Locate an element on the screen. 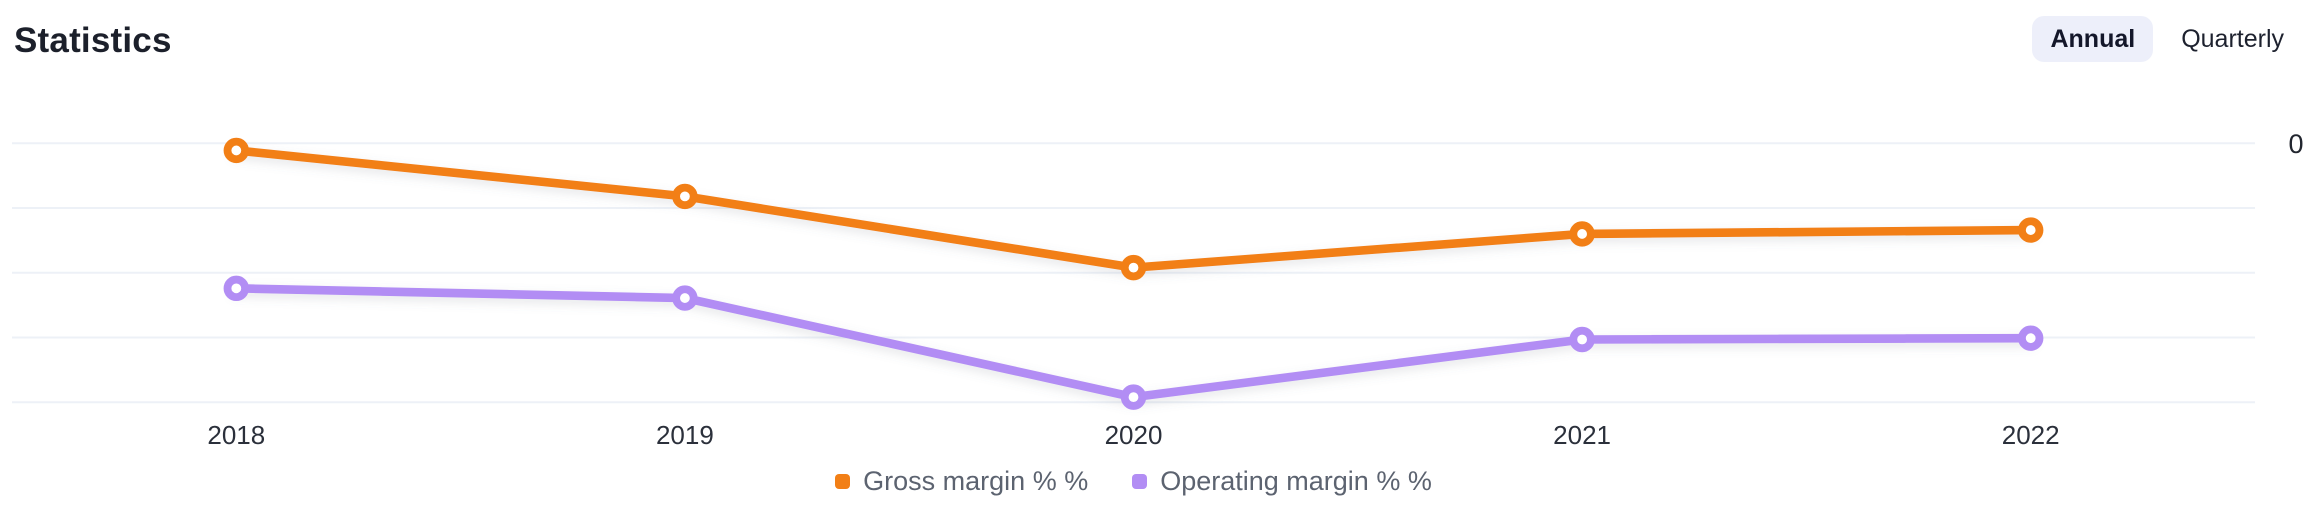  x-axis-label: 2022 is located at coordinates (2031, 435).